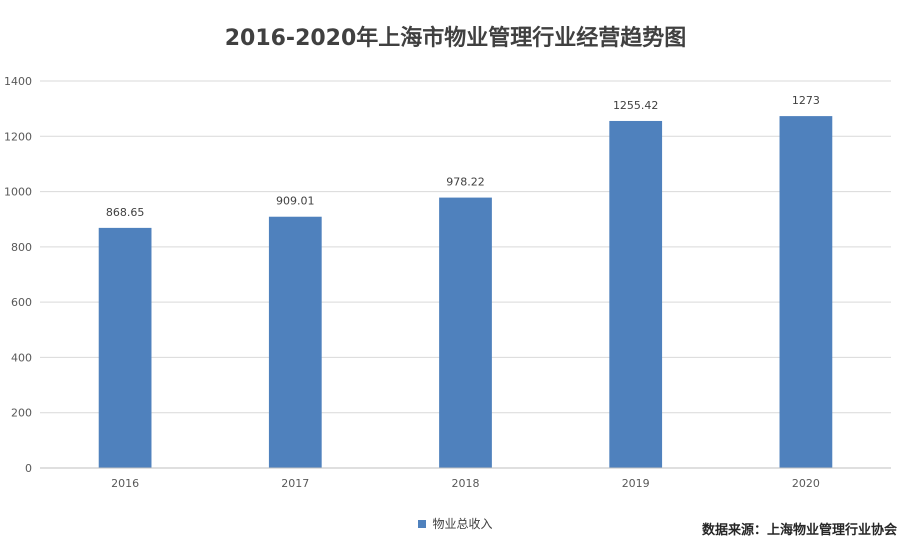  What do you see at coordinates (18, 192) in the screenshot?
I see `y-tick-label: 1000` at bounding box center [18, 192].